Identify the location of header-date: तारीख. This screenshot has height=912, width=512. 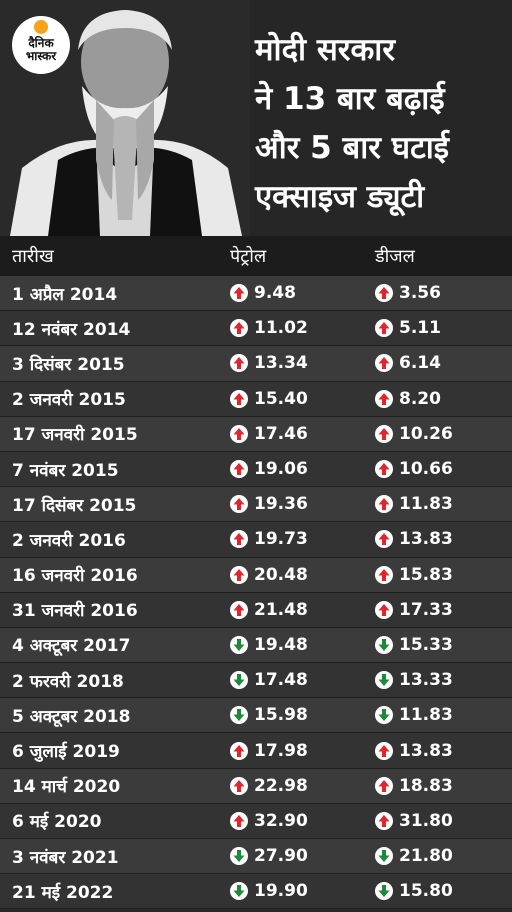
(33, 256).